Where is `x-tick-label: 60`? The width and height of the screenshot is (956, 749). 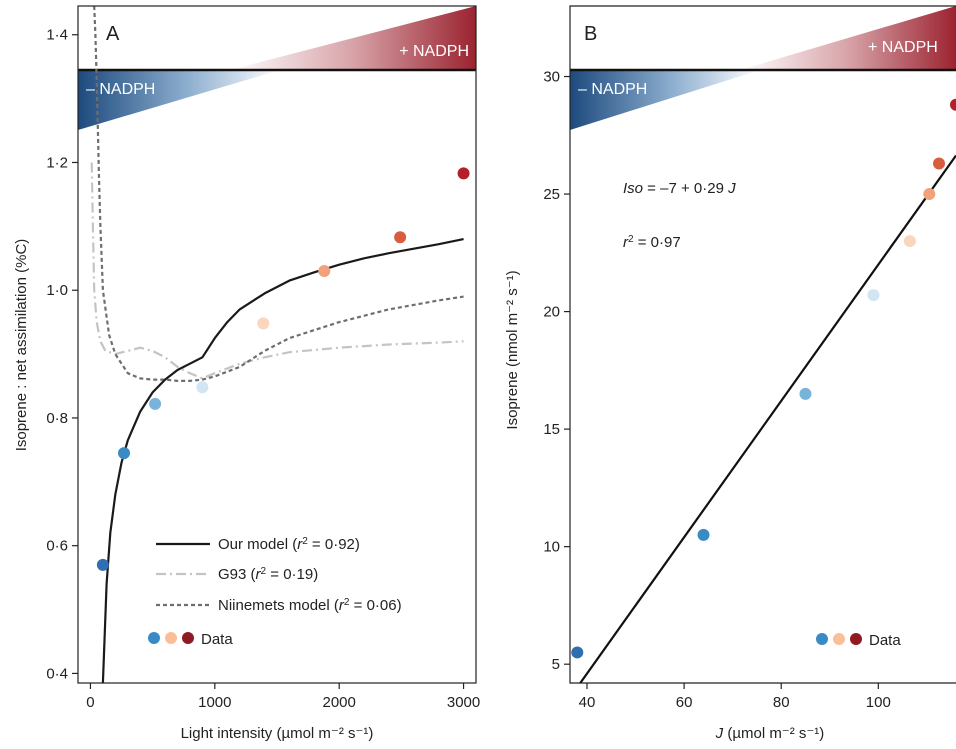 x-tick-label: 60 is located at coordinates (684, 702).